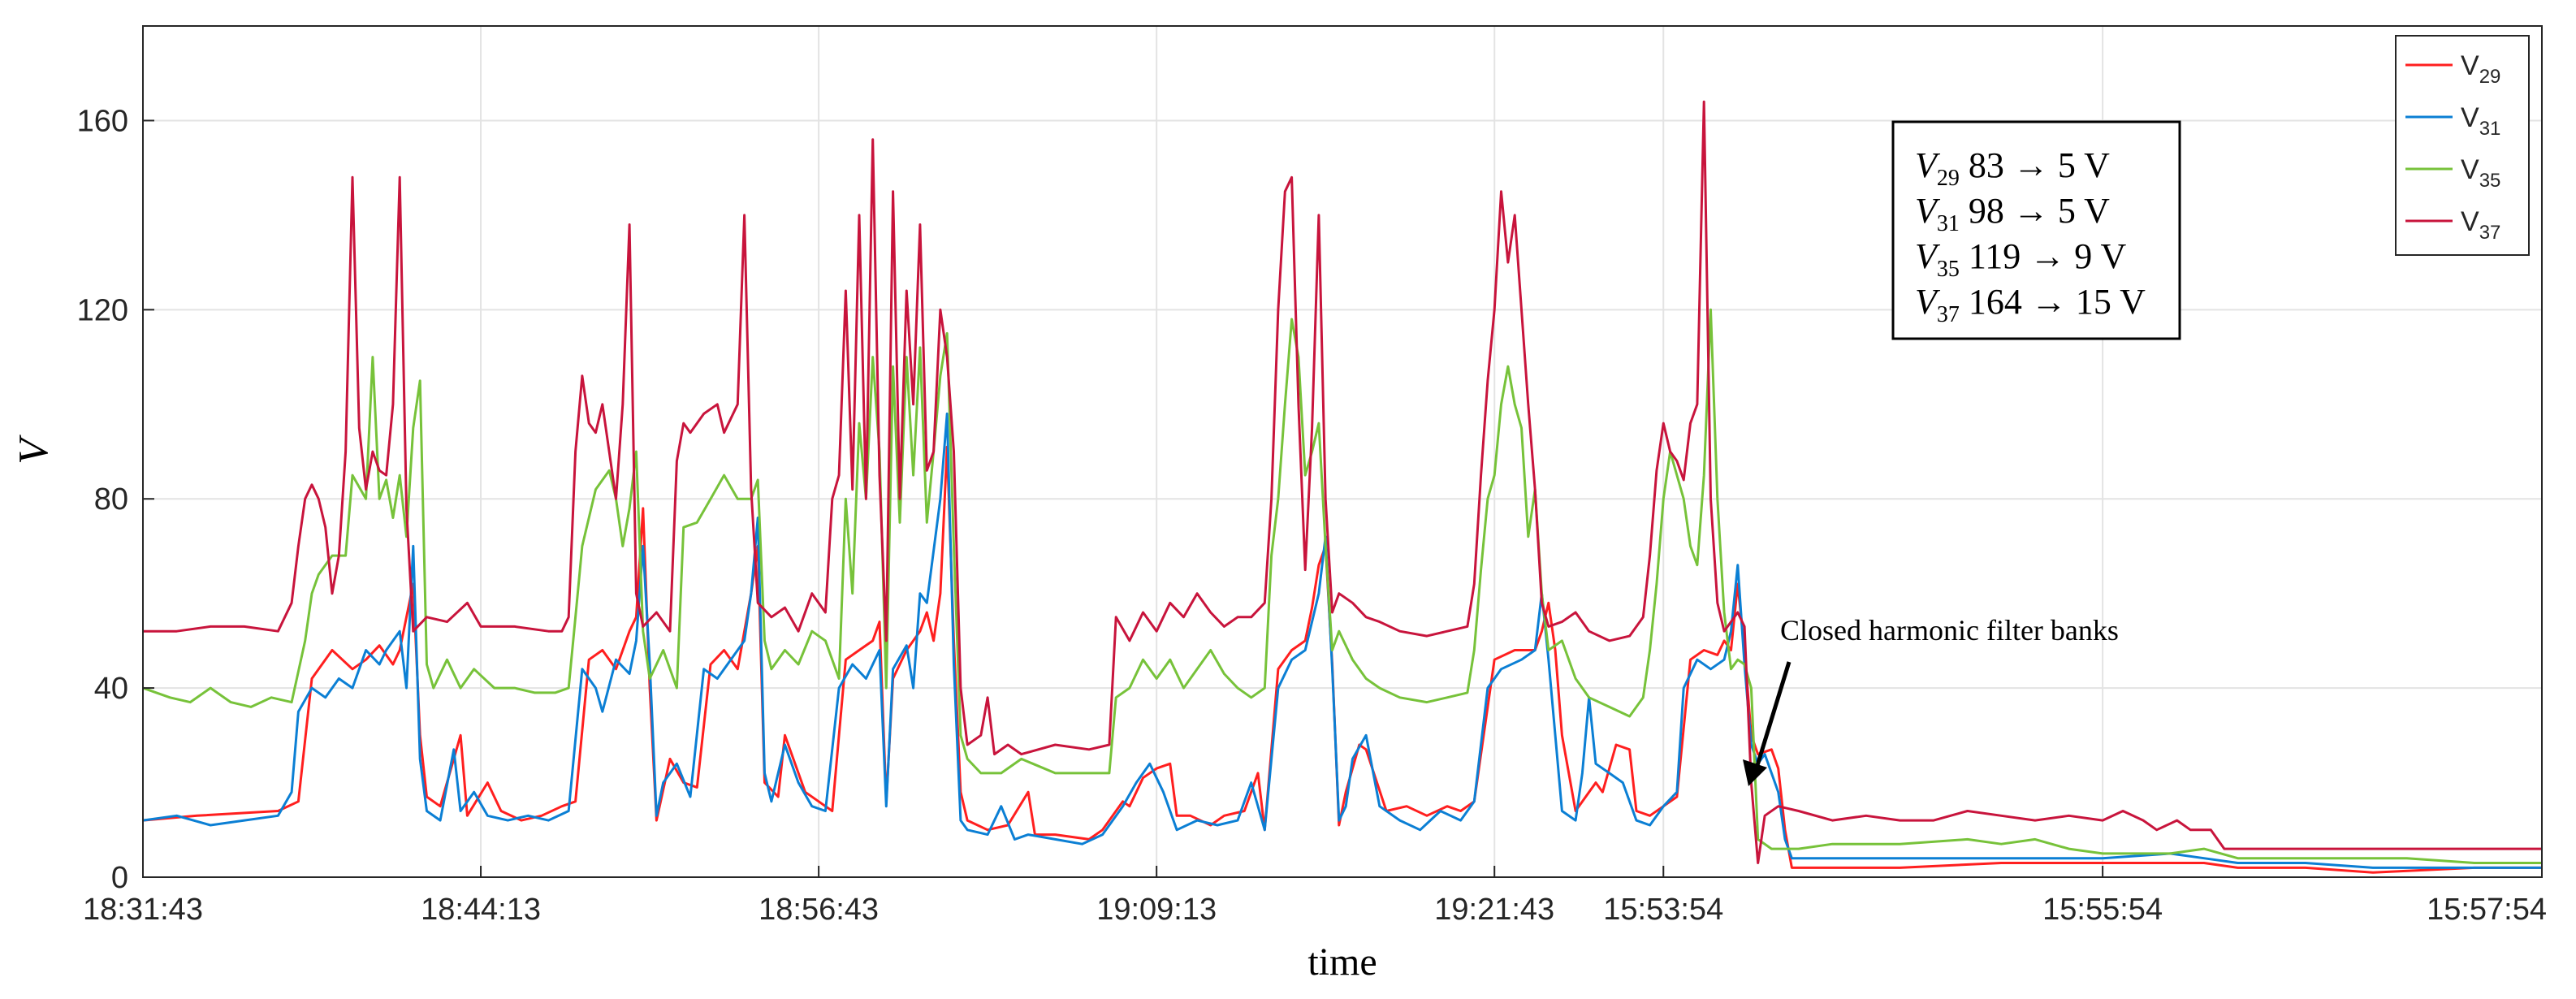 The height and width of the screenshot is (999, 2576). Describe the element at coordinates (1950, 630) in the screenshot. I see `callout-text: Closed harmonic filter banks` at that location.